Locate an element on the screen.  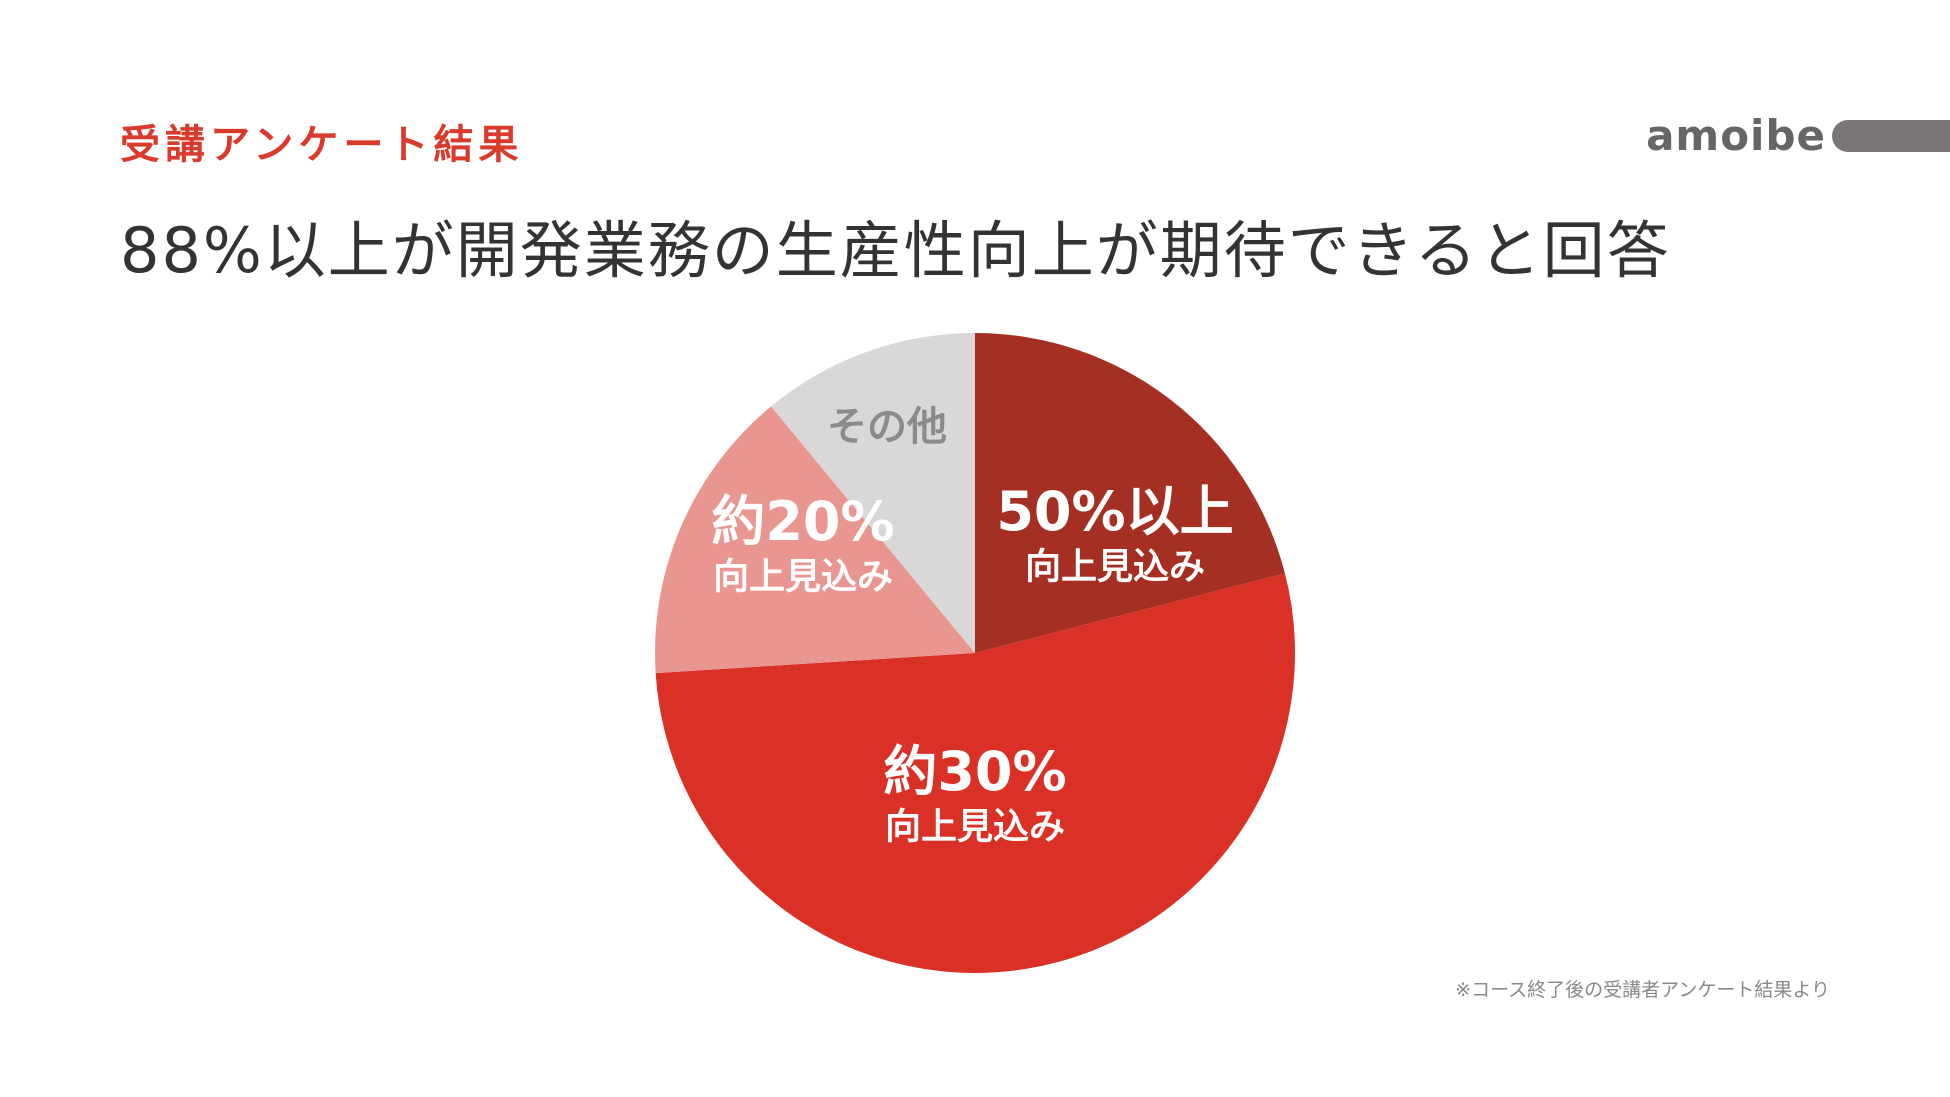
brand-bar-decoration is located at coordinates (1891, 136).